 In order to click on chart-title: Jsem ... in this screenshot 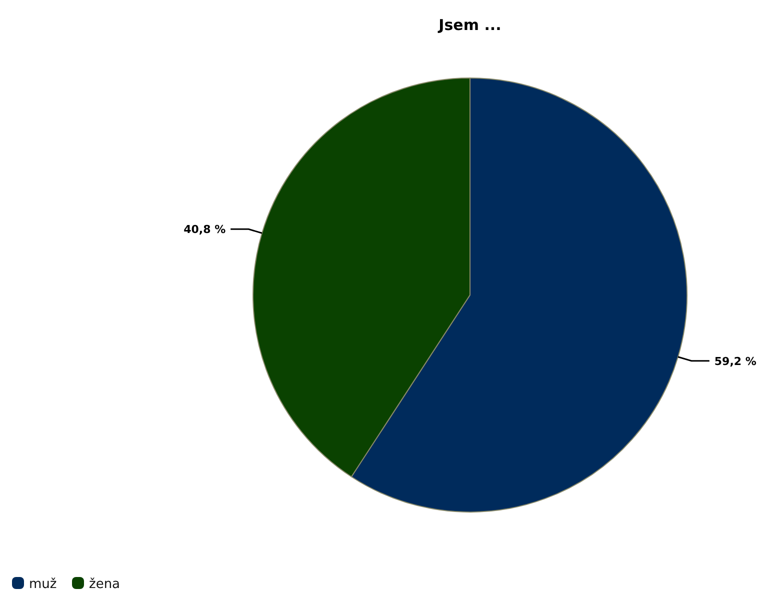, I will do `click(470, 25)`.